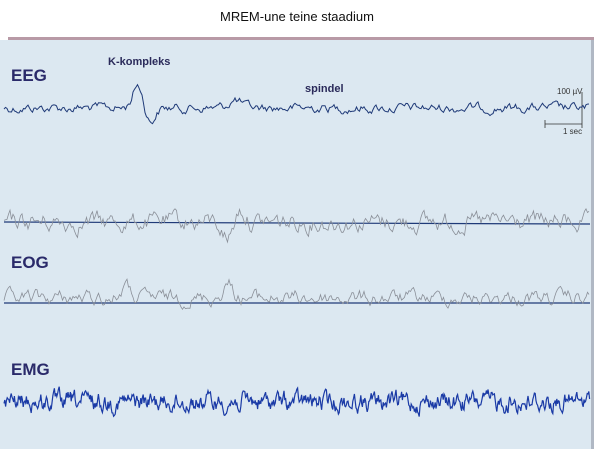  I want to click on scale-time: 1 sec, so click(572, 131).